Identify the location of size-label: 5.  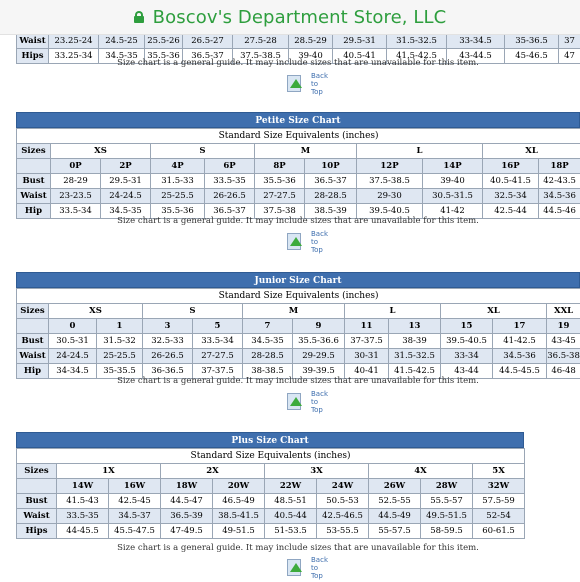
(218, 326).